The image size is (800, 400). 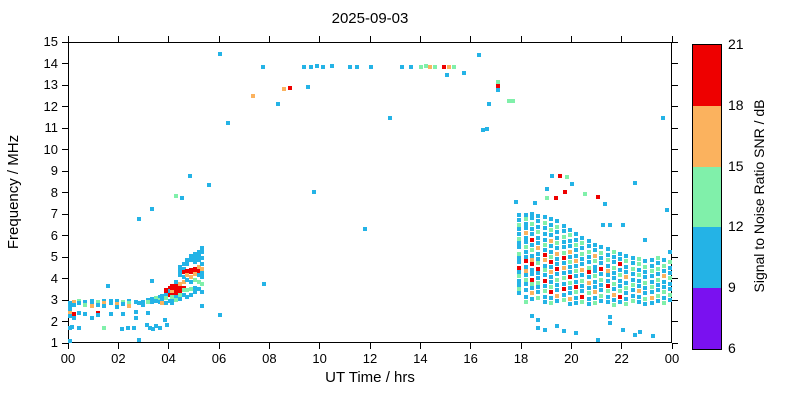 I want to click on y-tick-label: 12, so click(x=50, y=106).